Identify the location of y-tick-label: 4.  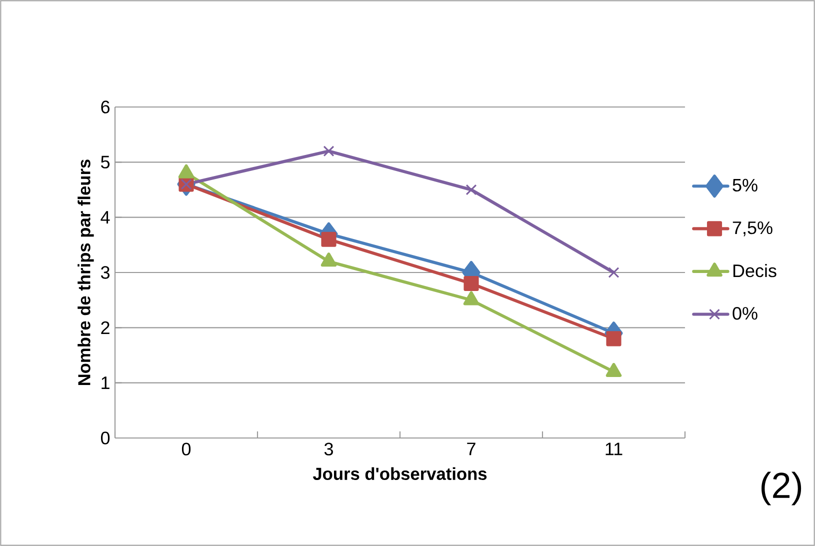
(105, 217).